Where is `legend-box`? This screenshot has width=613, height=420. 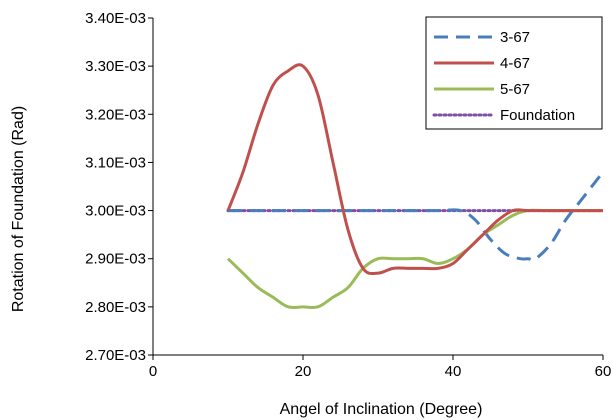 legend-box is located at coordinates (514, 73).